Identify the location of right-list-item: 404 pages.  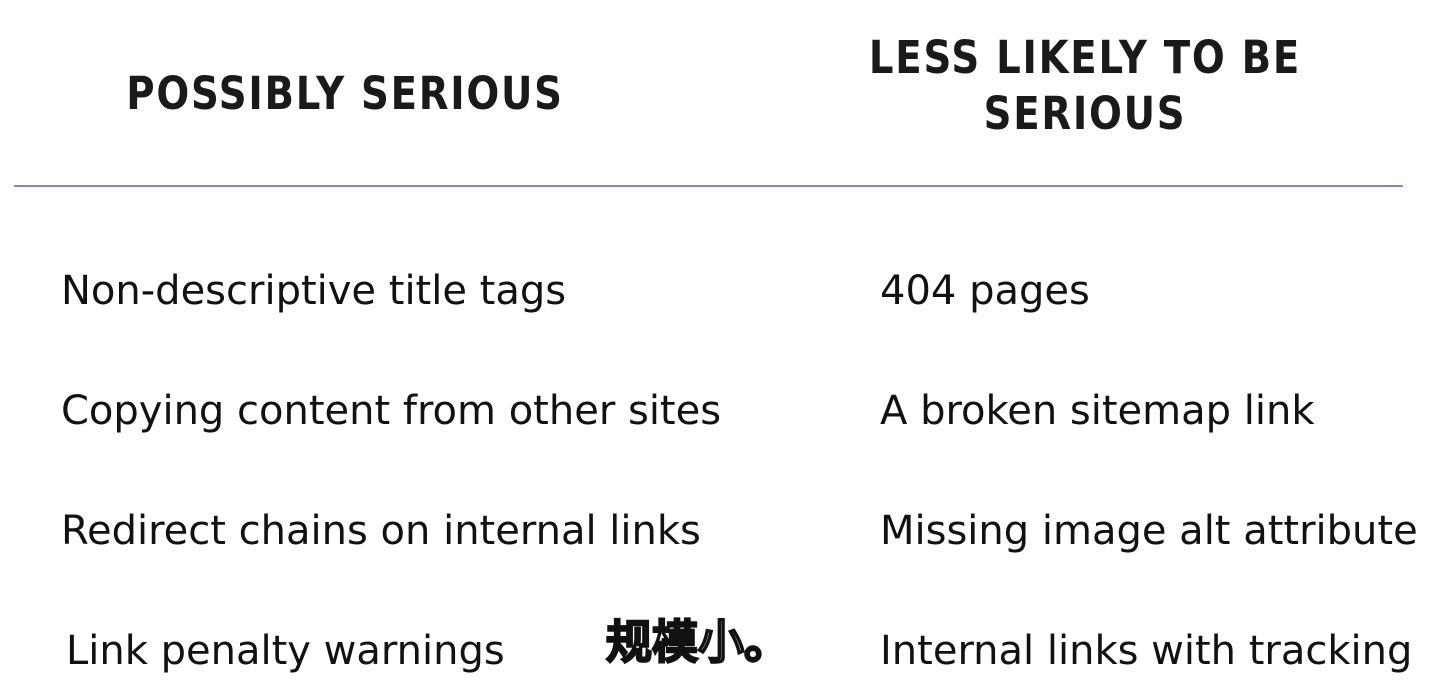
(985, 291).